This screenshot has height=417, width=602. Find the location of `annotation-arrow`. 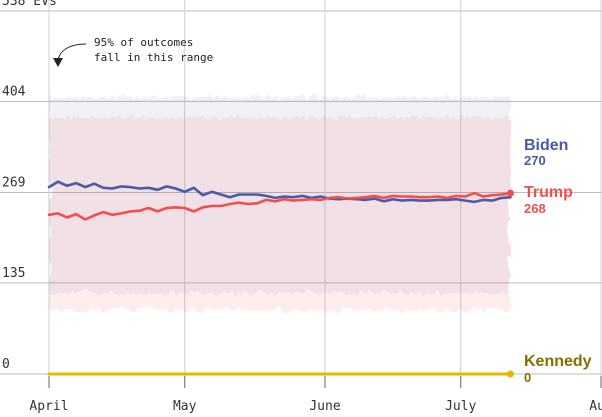

annotation-arrow is located at coordinates (72, 52).